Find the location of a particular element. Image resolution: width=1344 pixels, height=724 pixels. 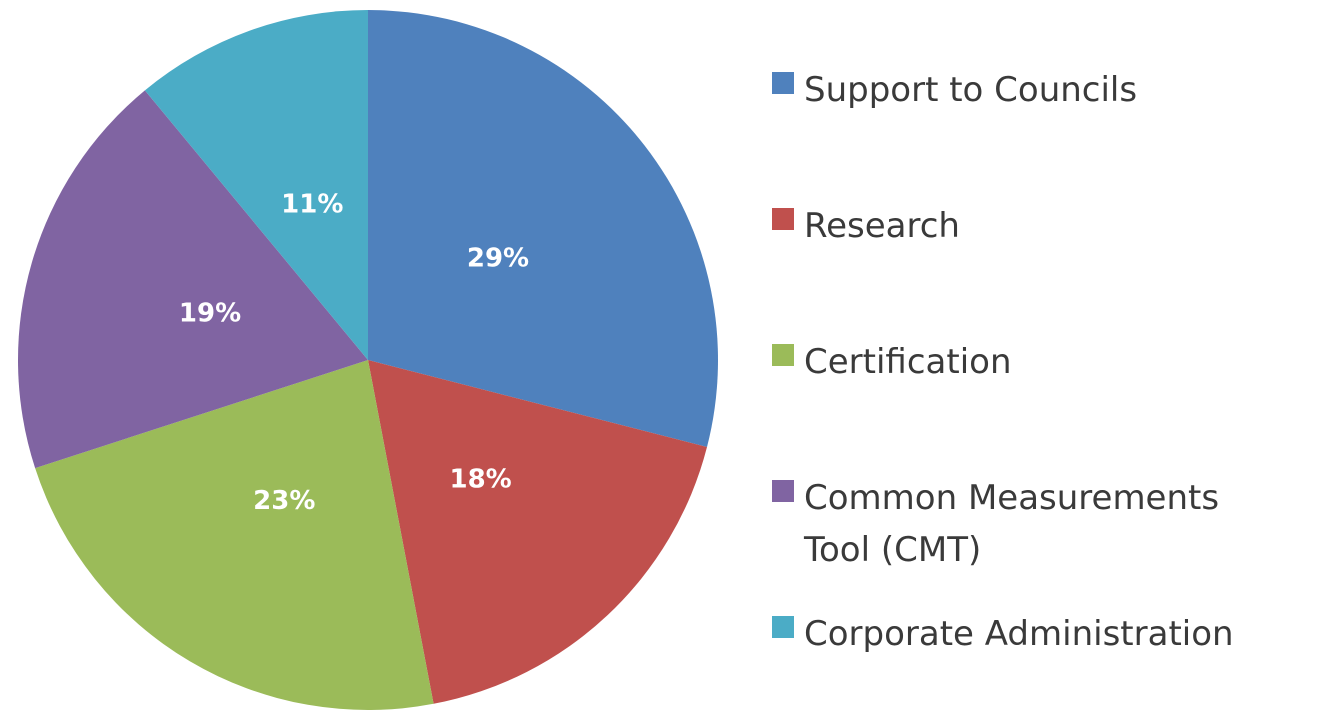

legend-label: Common Measurements Tool (CMT) is located at coordinates (1012, 524).